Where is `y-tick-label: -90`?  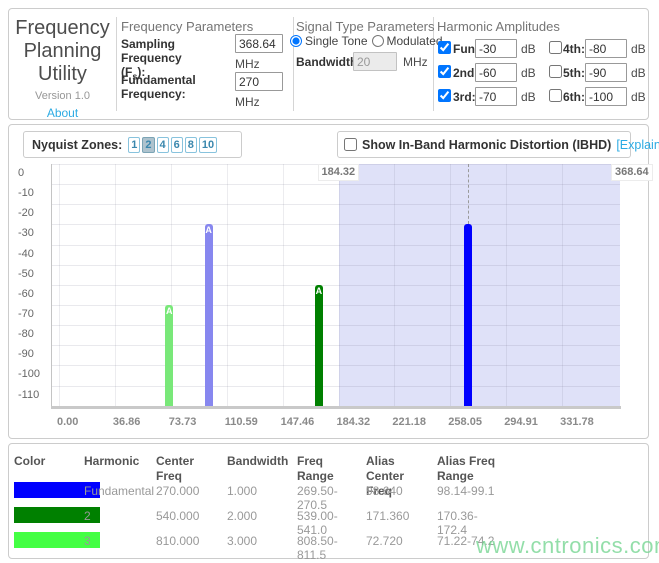
y-tick-label: -90 is located at coordinates (26, 354).